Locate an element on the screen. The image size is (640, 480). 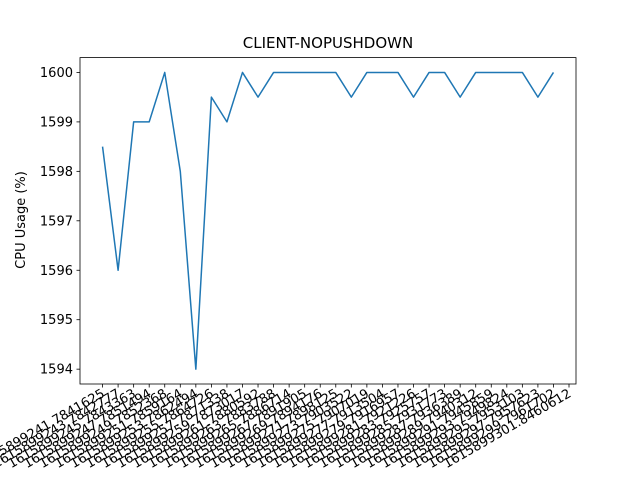
chart-title: CLIENT-NOPUSHDOWN is located at coordinates (328, 43).